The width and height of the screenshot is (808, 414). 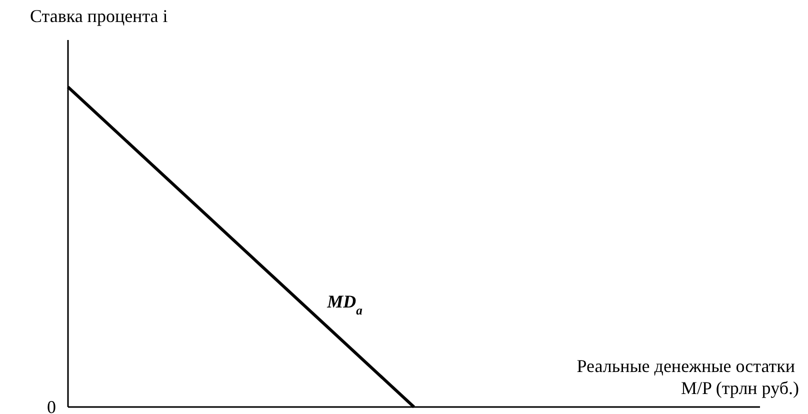 What do you see at coordinates (51, 405) in the screenshot?
I see `text: 0` at bounding box center [51, 405].